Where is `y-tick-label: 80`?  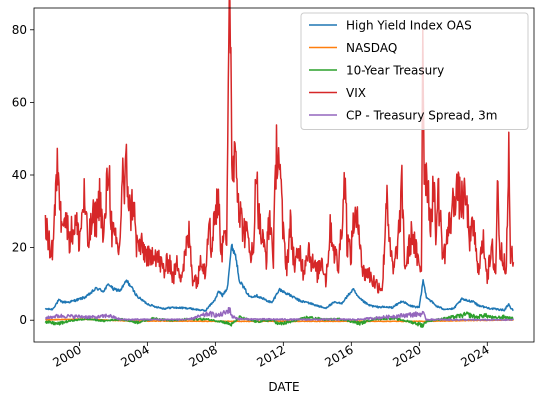
y-tick-label: 80 is located at coordinates (19, 30).